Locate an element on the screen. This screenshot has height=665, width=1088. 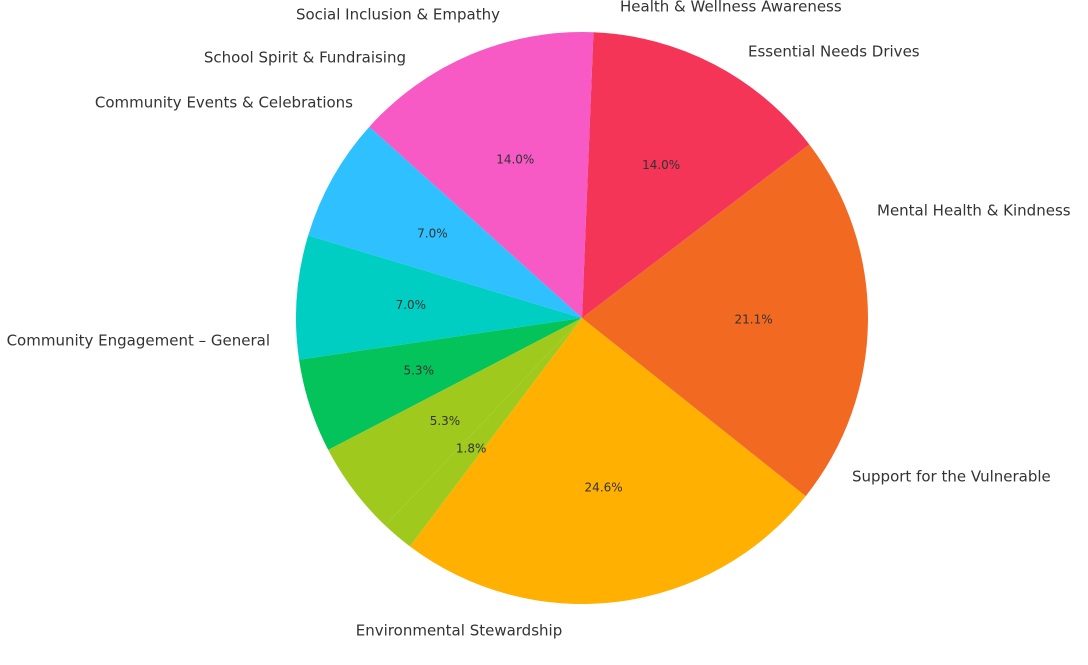
pie-percent-label: 24.6% is located at coordinates (604, 488).